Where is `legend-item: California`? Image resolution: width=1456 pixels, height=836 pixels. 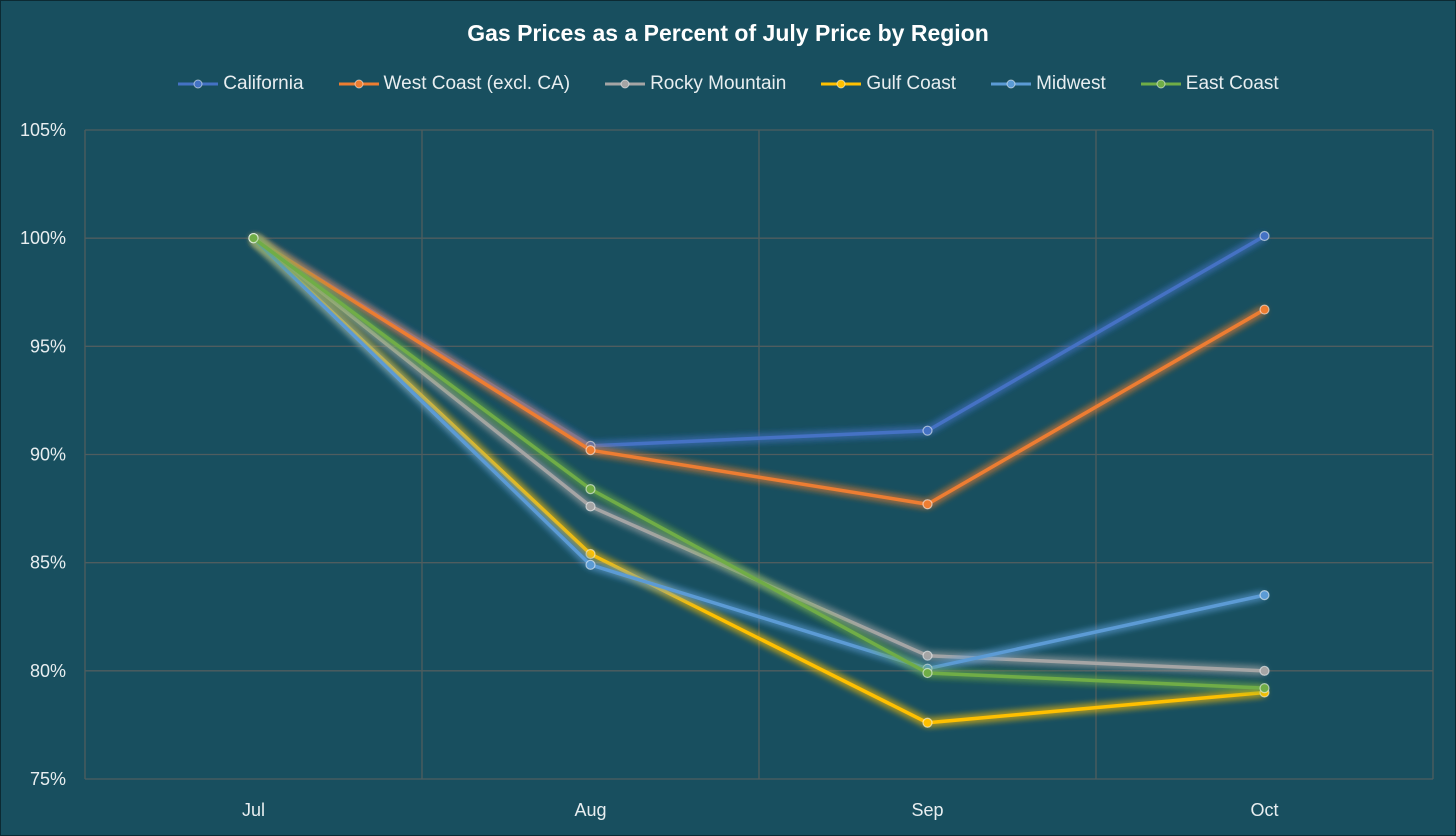 legend-item: California is located at coordinates (240, 84).